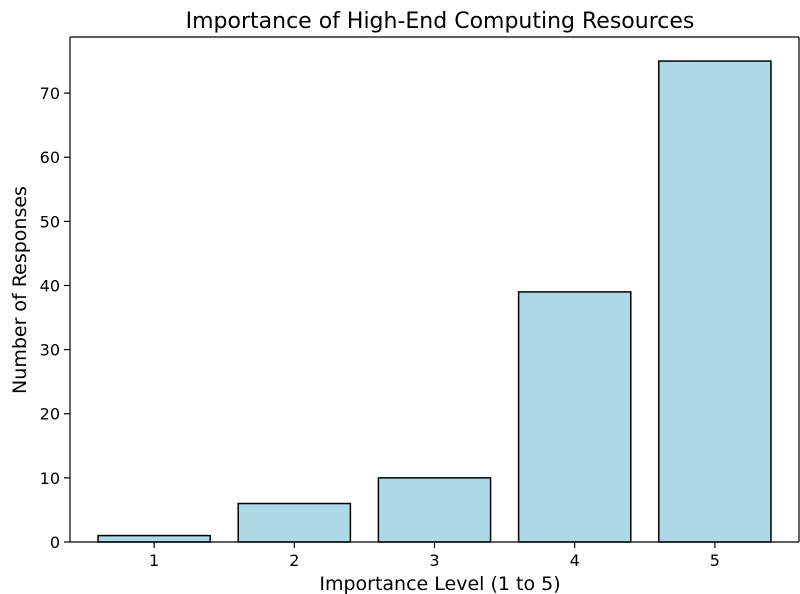 The image size is (800, 594). What do you see at coordinates (50, 414) in the screenshot?
I see `y-tick-label-20: 20` at bounding box center [50, 414].